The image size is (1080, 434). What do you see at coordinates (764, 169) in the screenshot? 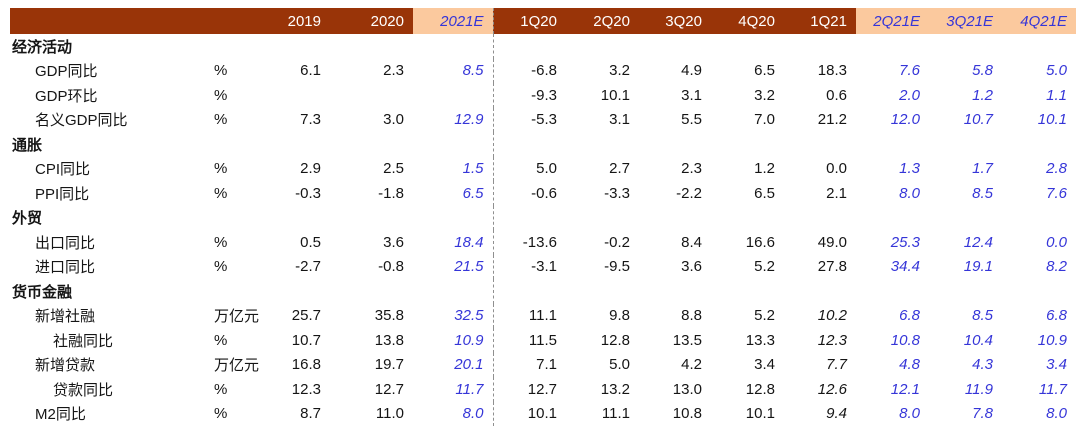
I see `cell-4q20: 1.2` at bounding box center [764, 169].